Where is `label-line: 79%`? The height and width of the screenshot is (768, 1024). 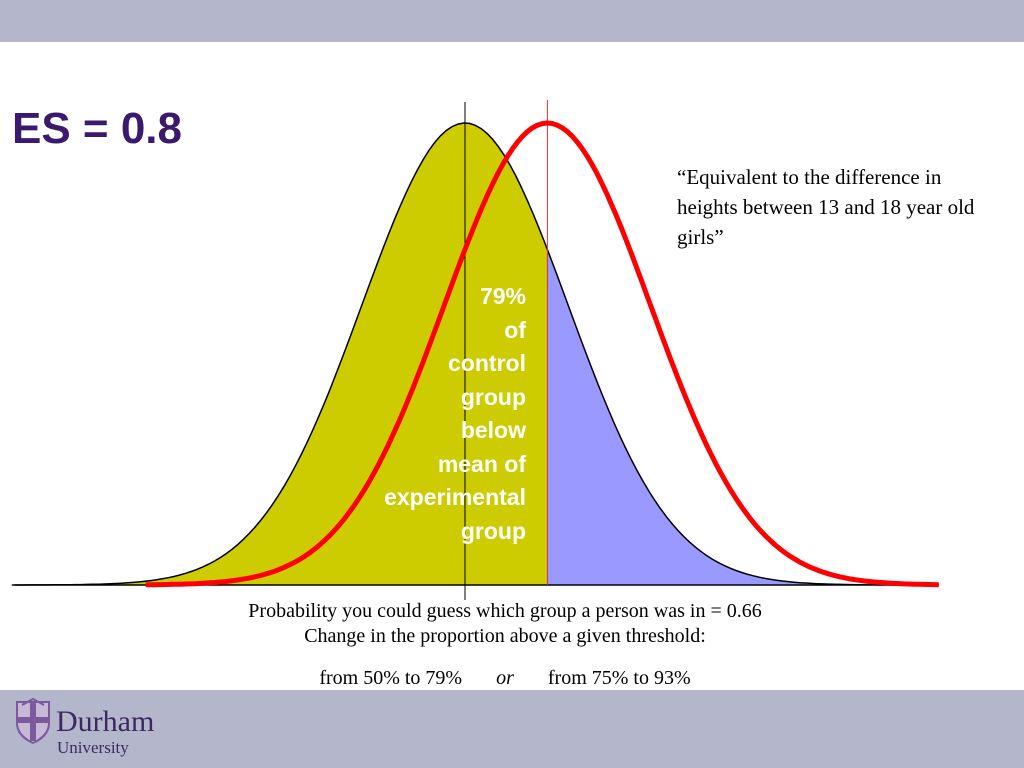 label-line: 79% is located at coordinates (502, 296).